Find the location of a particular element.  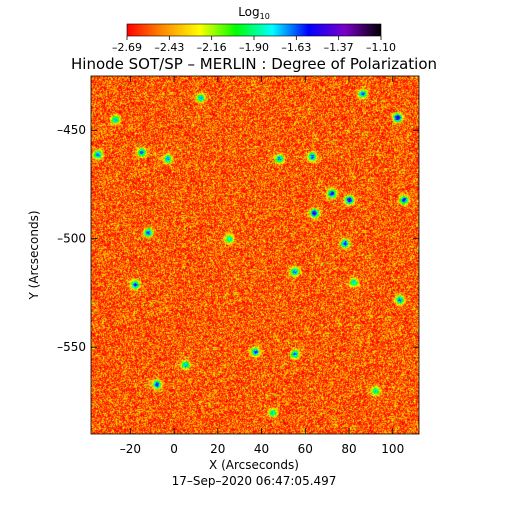

x-tick-label: 100 is located at coordinates (392, 449).